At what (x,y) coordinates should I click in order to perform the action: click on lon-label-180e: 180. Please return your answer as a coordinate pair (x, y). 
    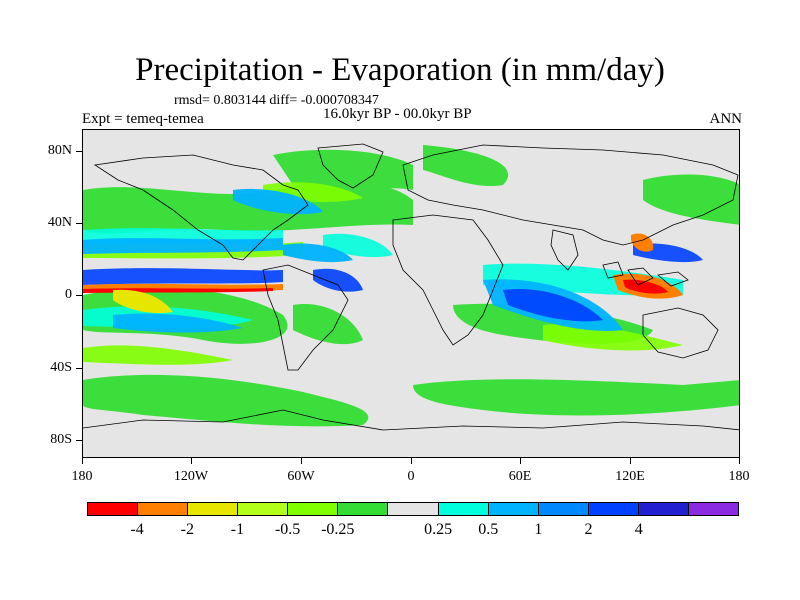
    Looking at the image, I should click on (739, 476).